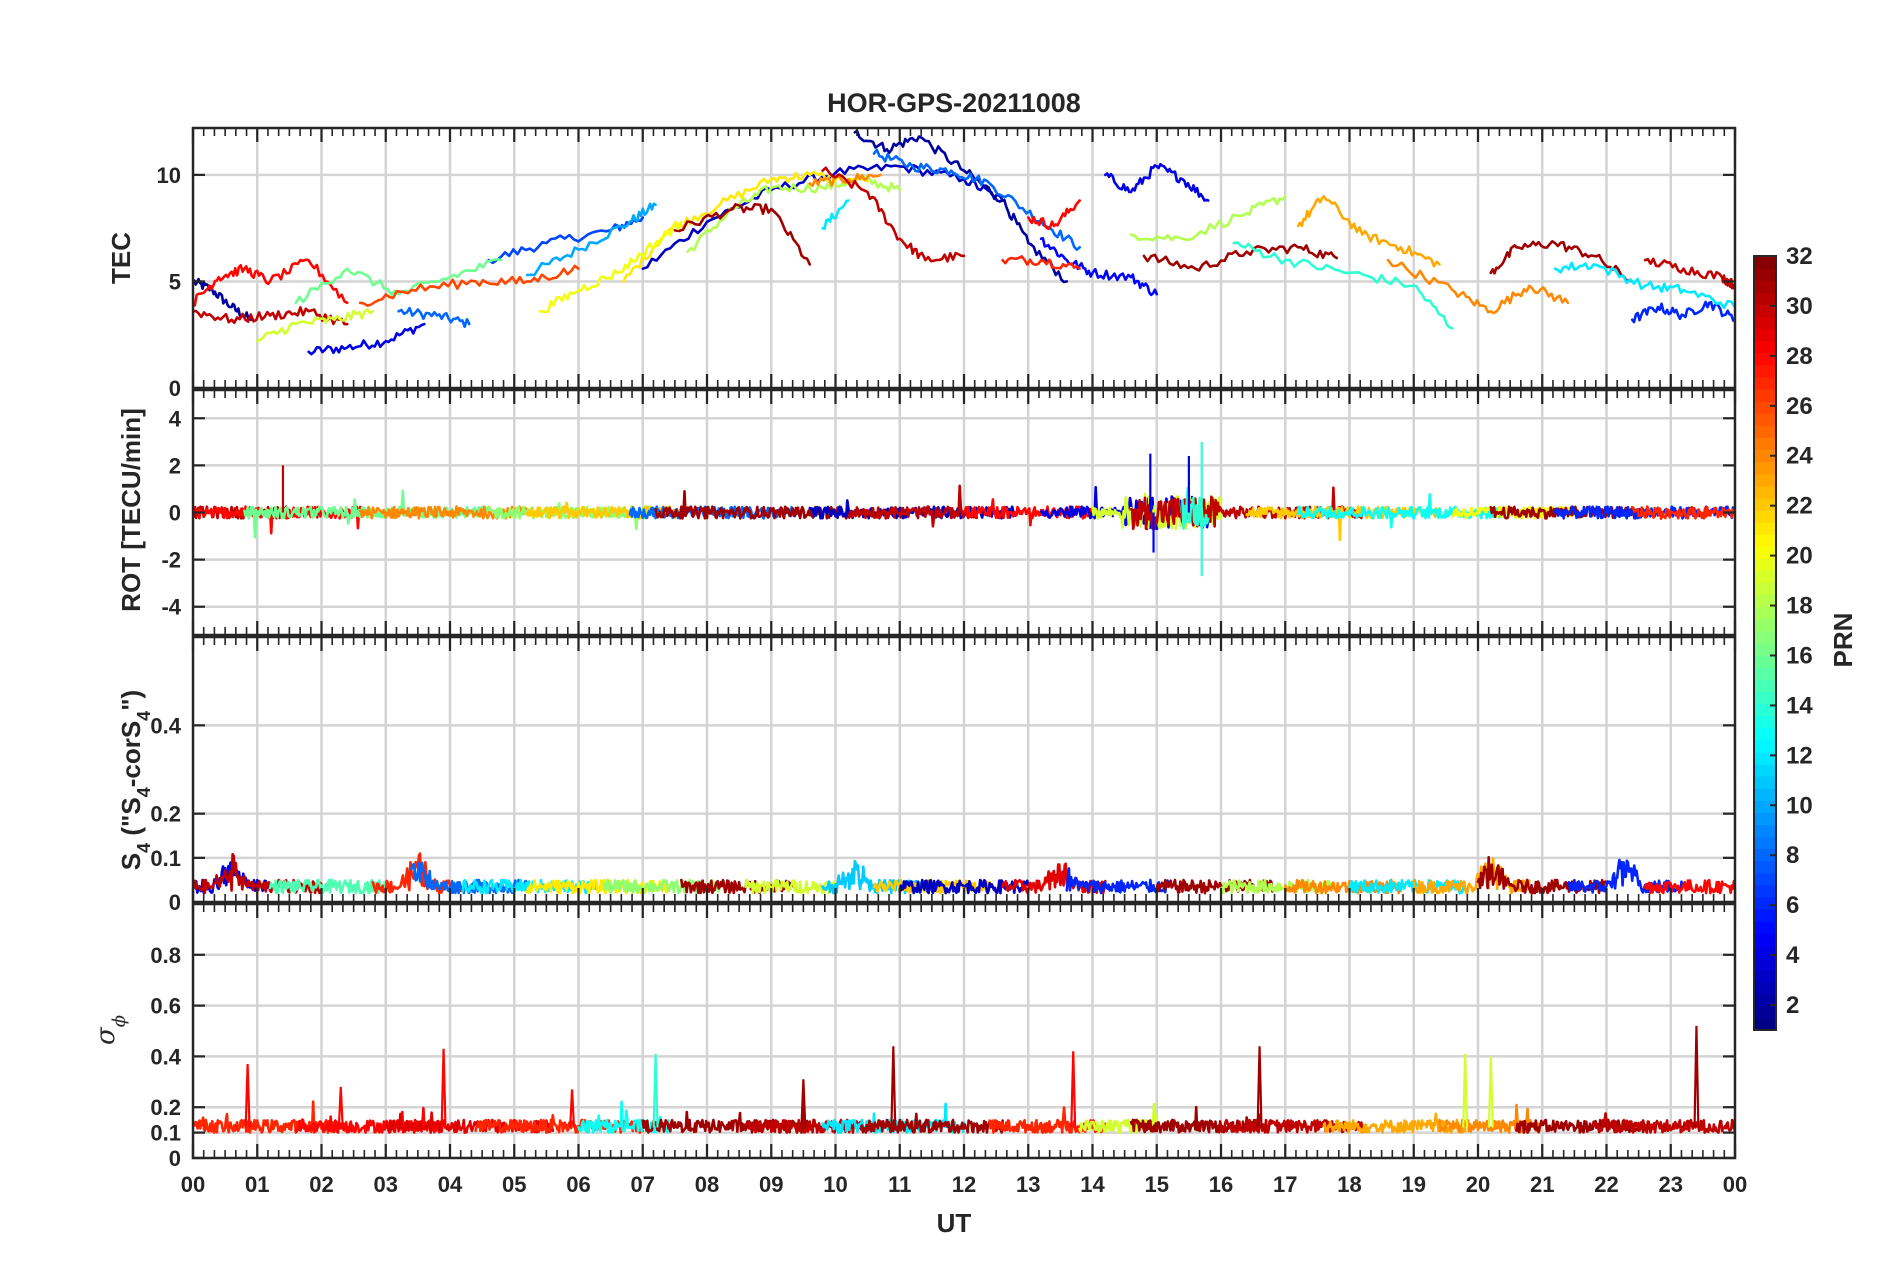  What do you see at coordinates (1799, 506) in the screenshot?
I see `colorbar-tick-label: 22` at bounding box center [1799, 506].